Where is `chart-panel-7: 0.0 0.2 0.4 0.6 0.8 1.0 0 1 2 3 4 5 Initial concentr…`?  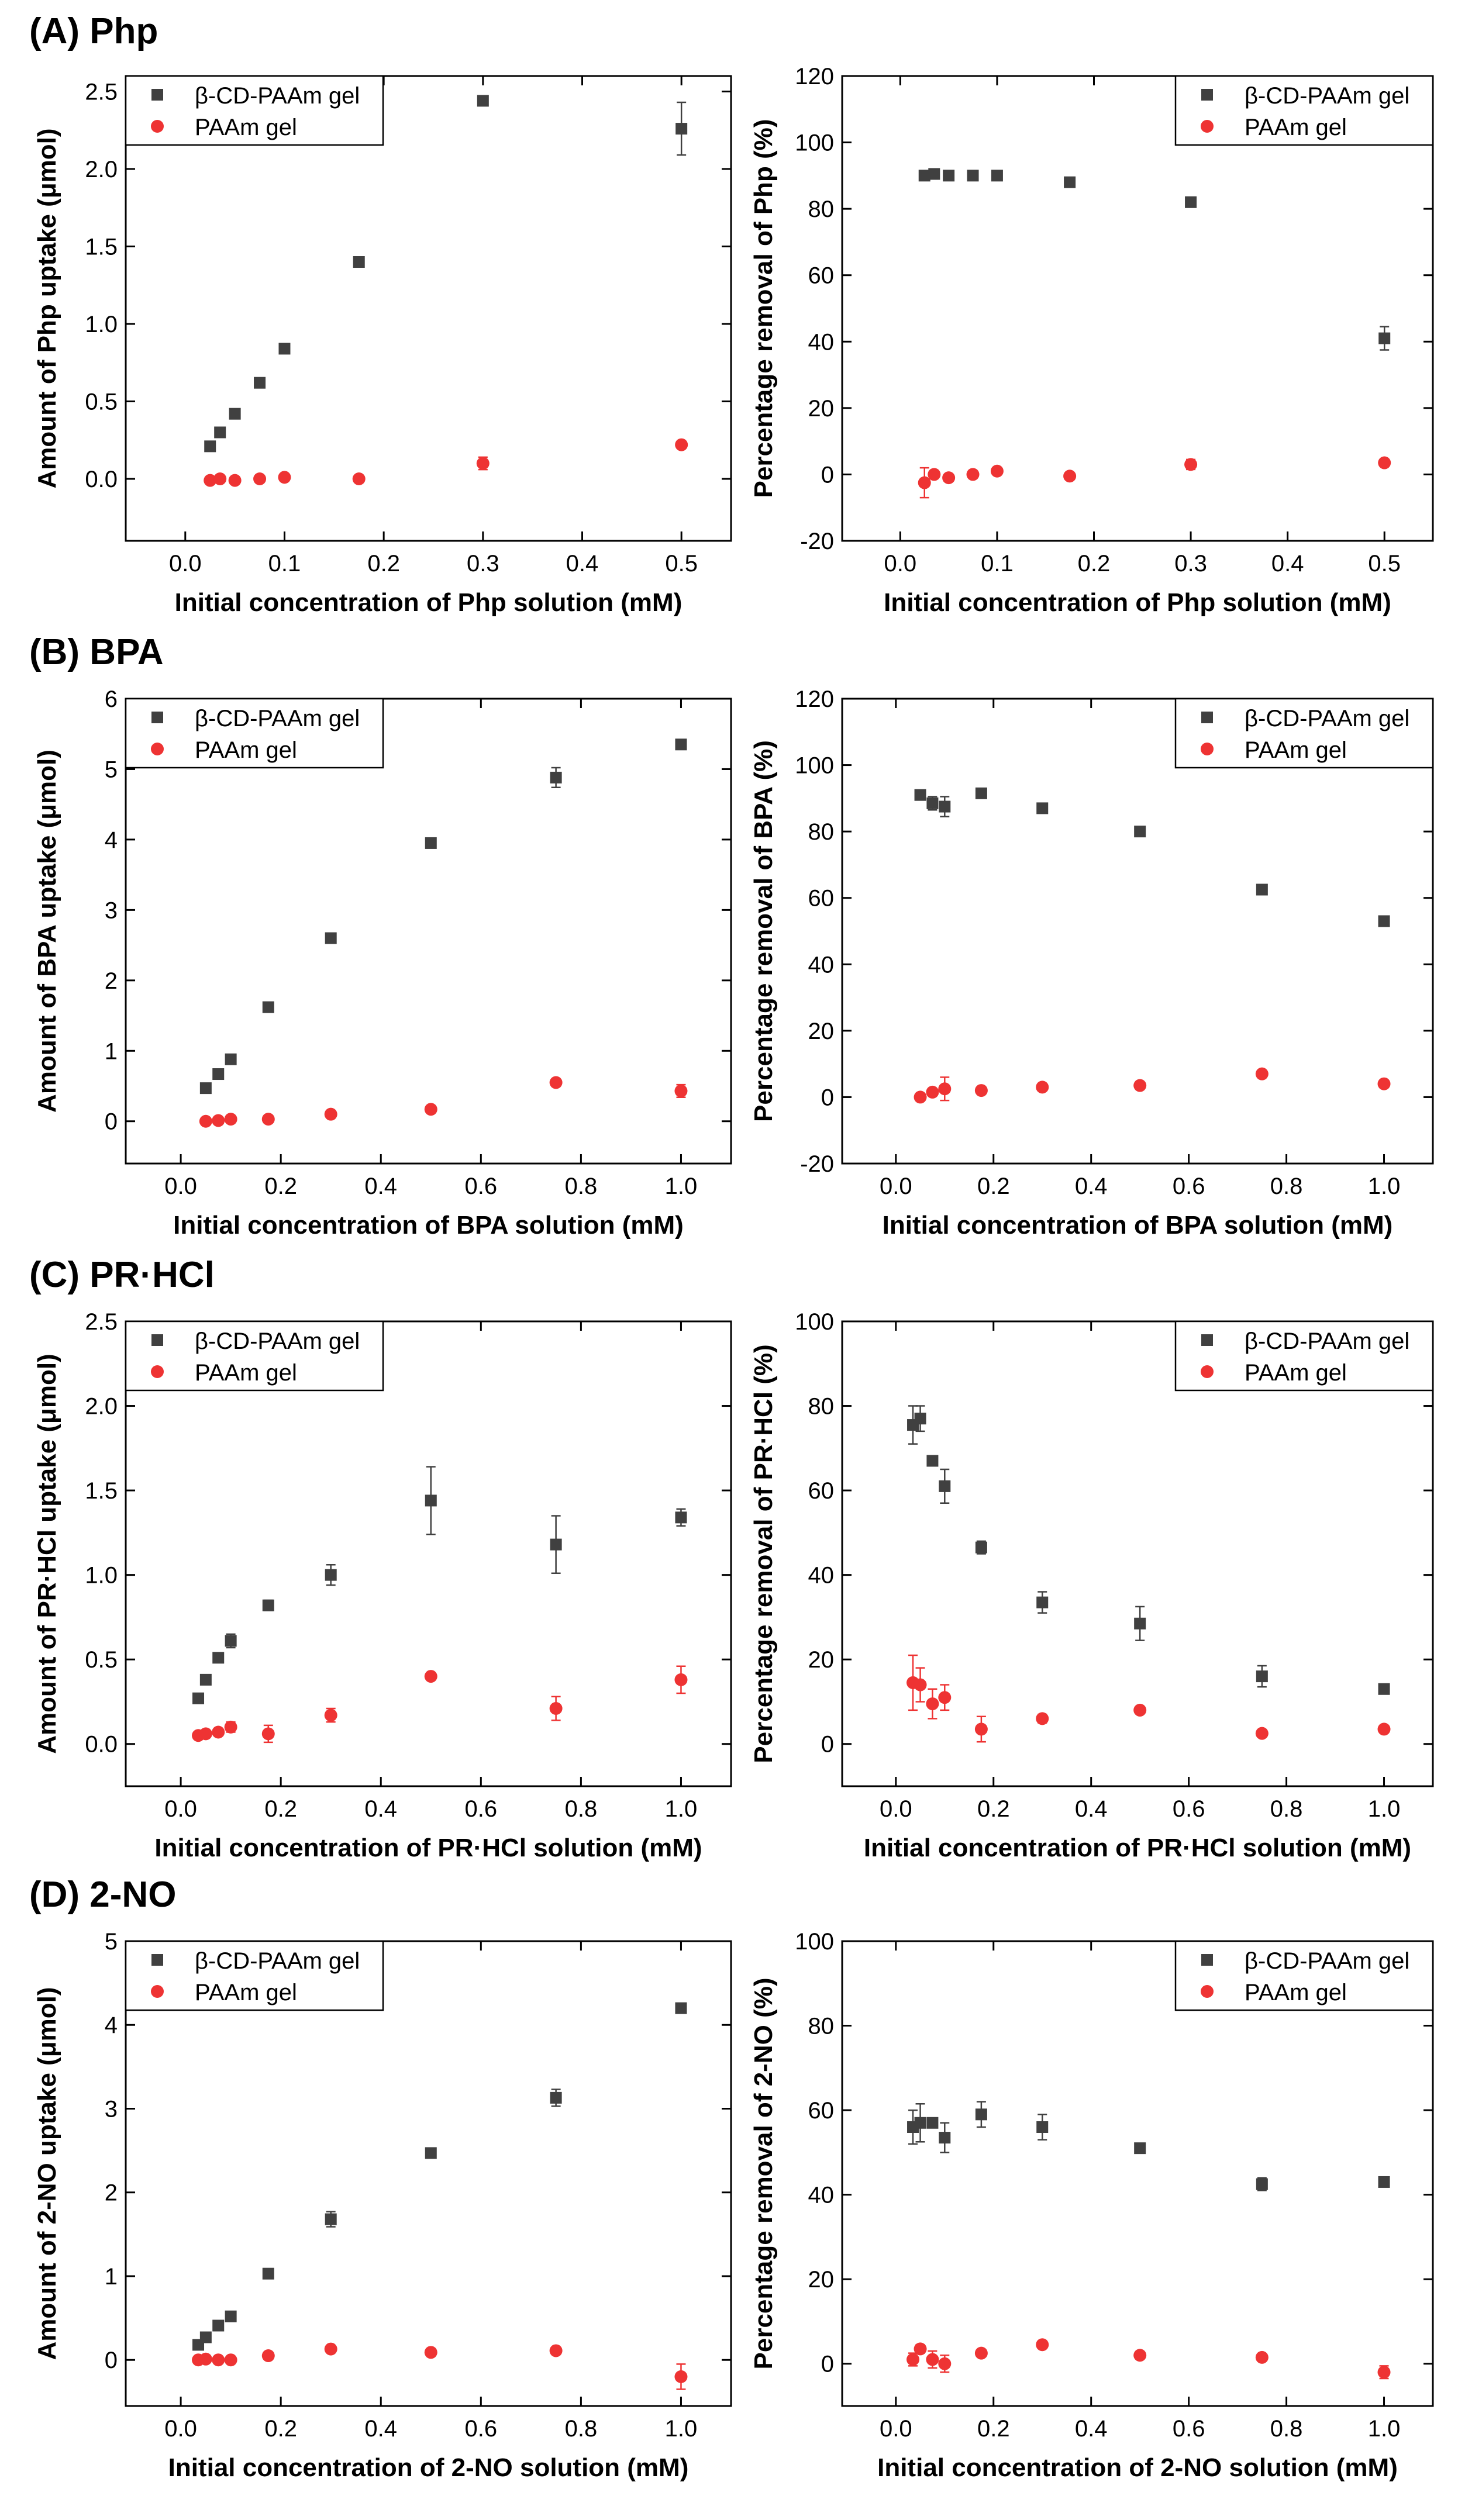
chart-panel-7: 0.0 0.2 0.4 0.6 0.8 1.0 0 1 2 3 4 5 Initial concentr… is located at coordinates (382, 2205).